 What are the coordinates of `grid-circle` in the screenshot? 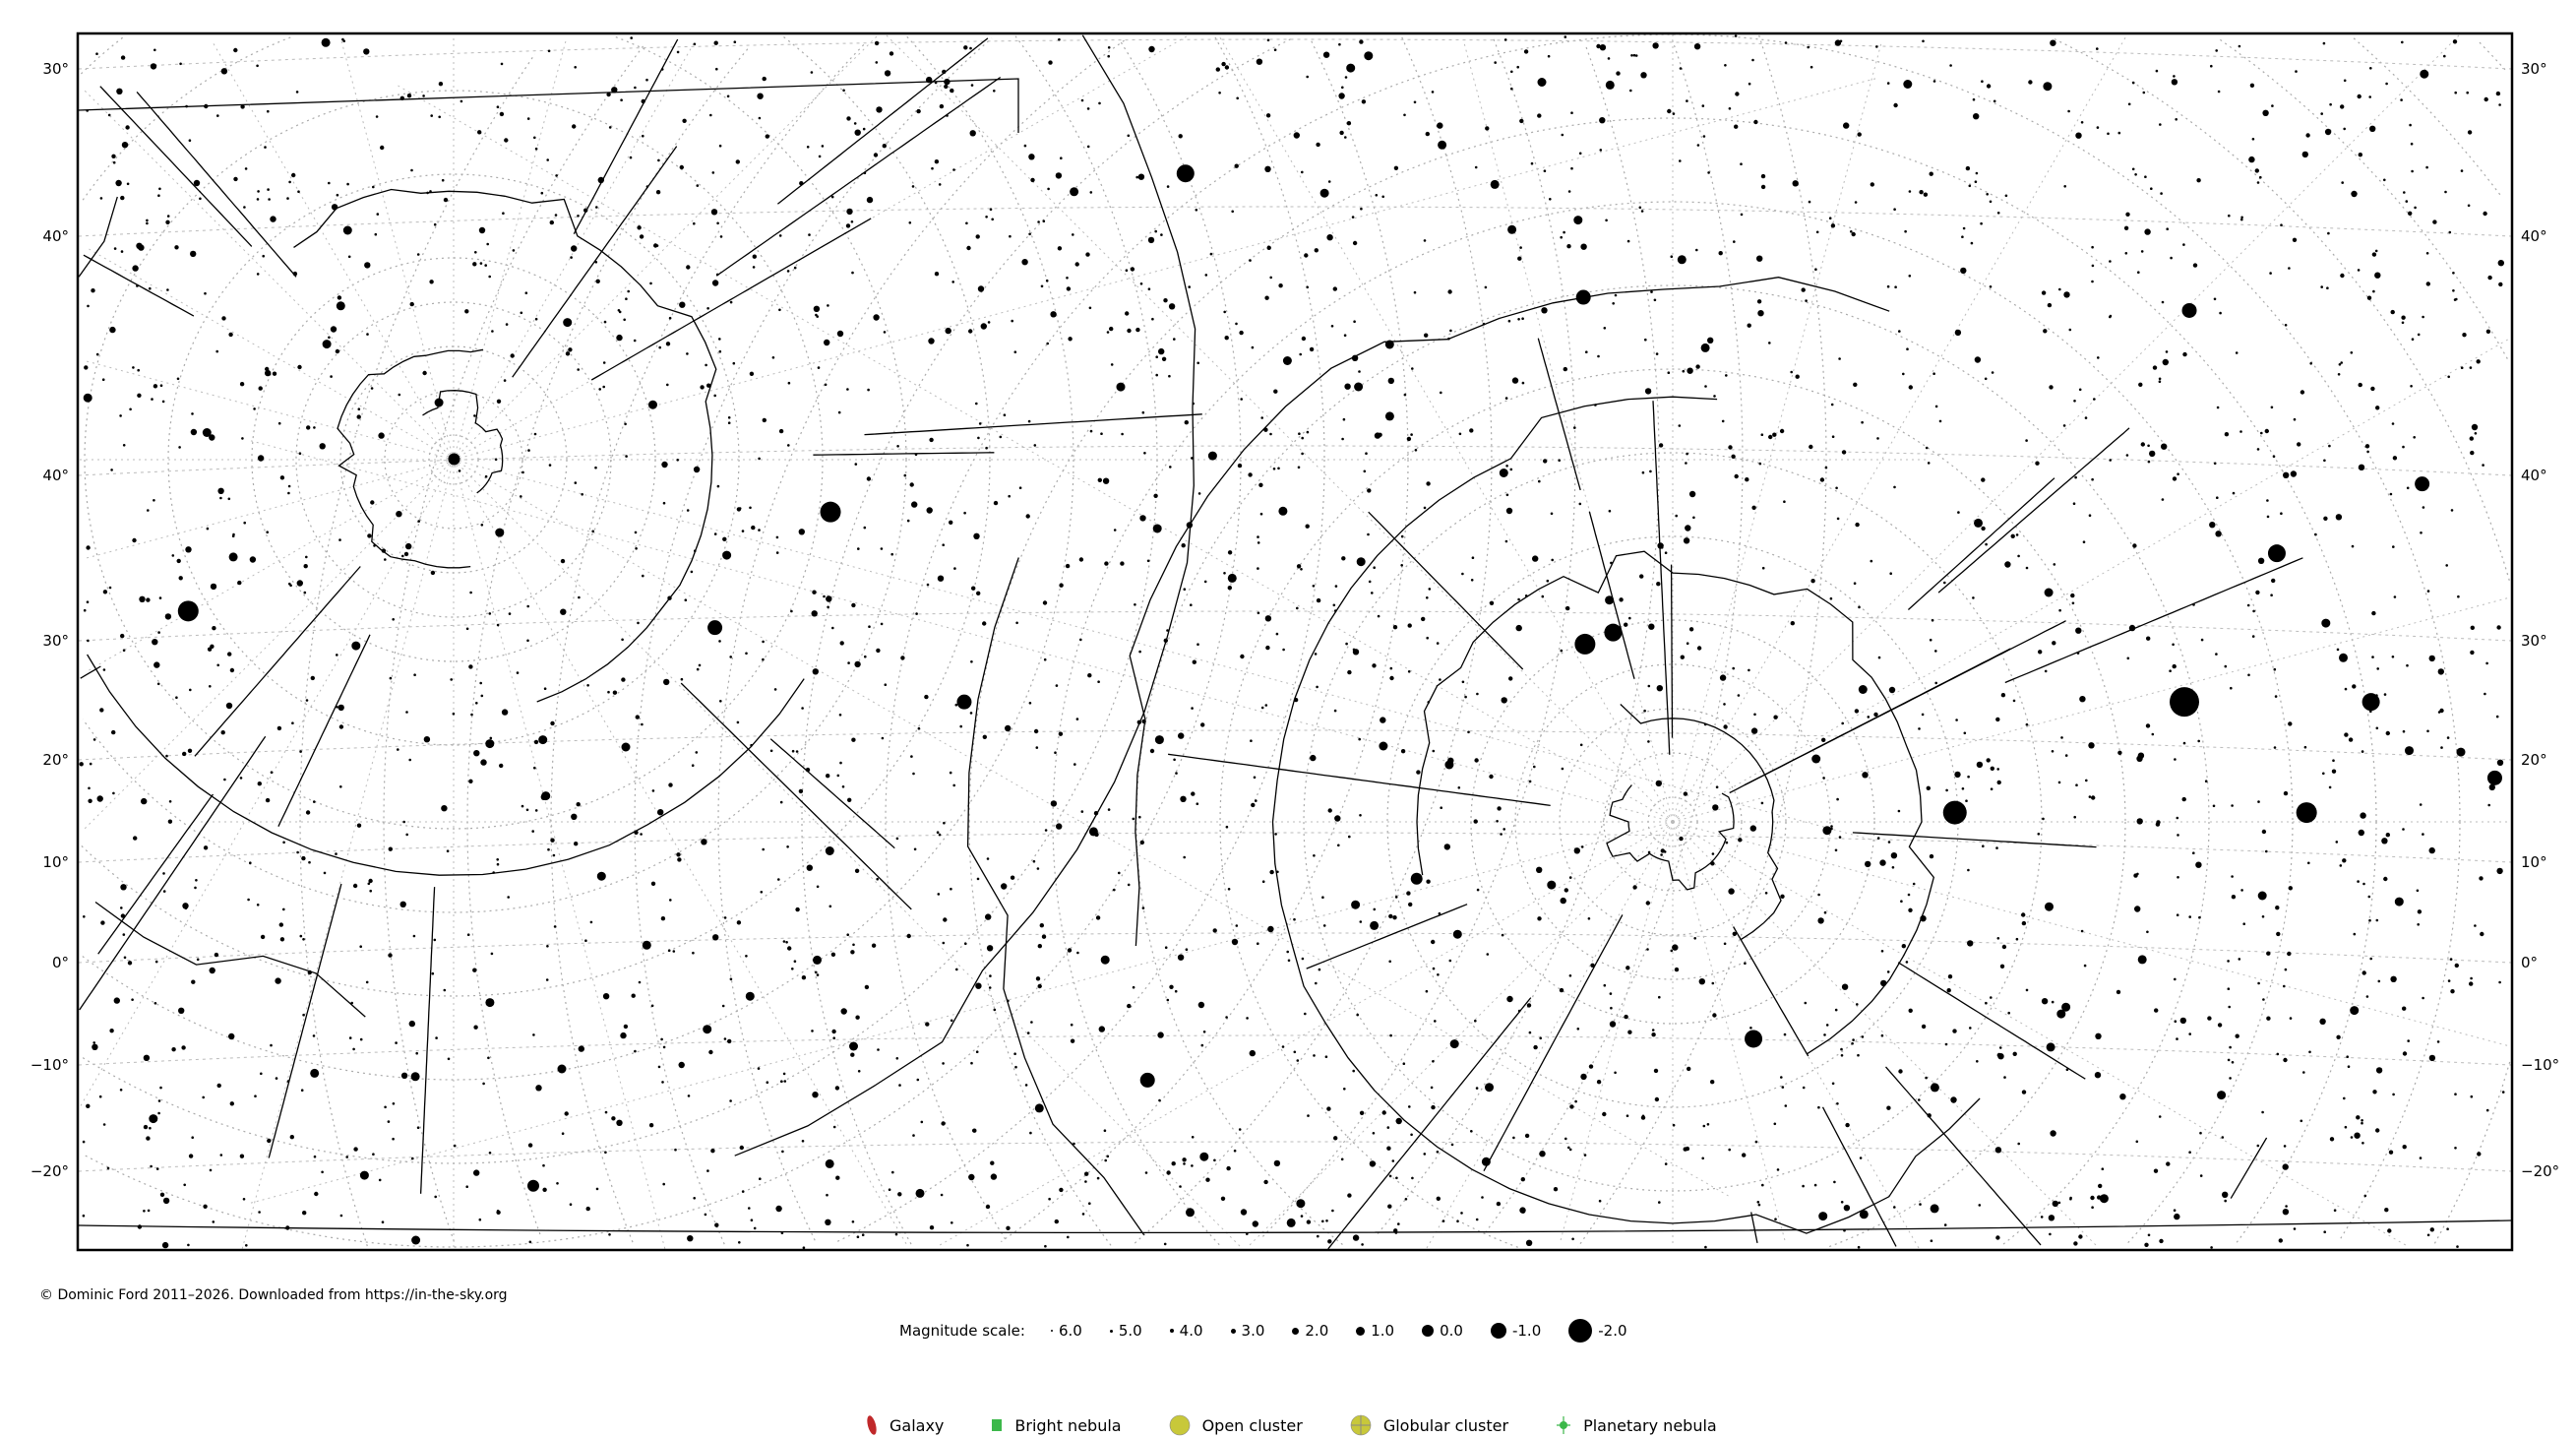 It's located at (1673, 822).